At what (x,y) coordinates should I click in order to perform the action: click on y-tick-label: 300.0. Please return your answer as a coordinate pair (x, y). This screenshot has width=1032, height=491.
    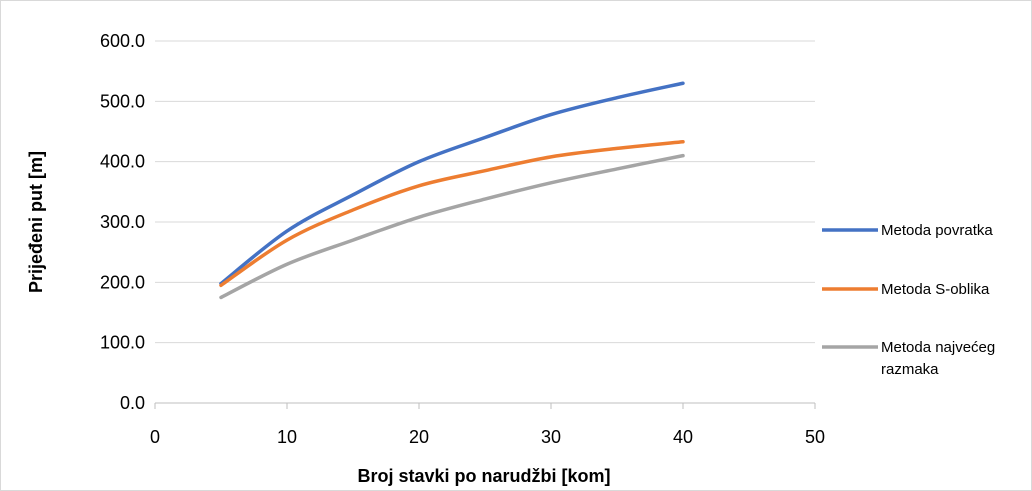
    Looking at the image, I should click on (122, 222).